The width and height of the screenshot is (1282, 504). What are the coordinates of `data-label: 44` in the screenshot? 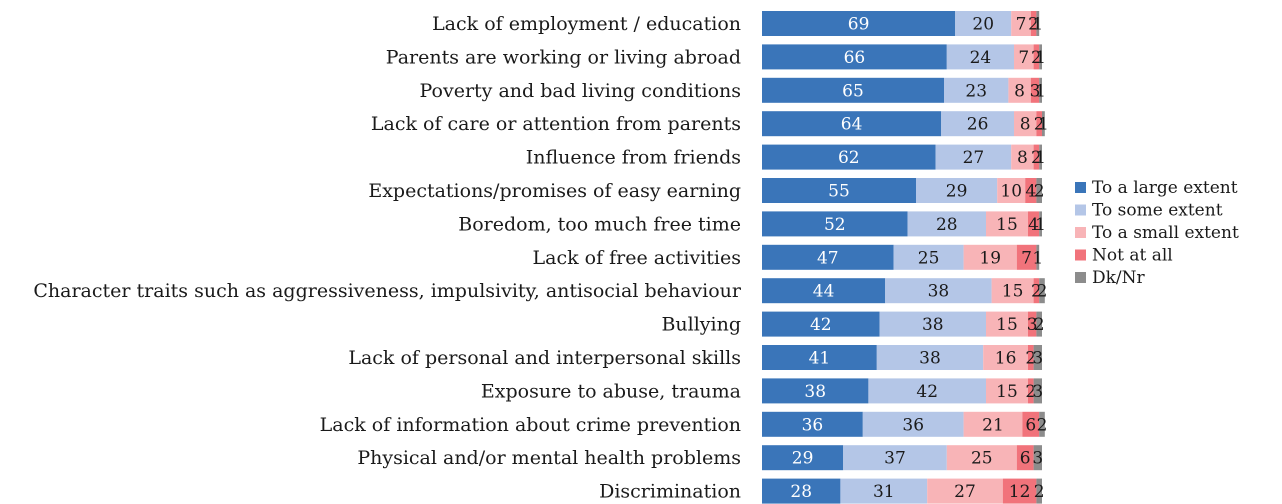 It's located at (824, 292).